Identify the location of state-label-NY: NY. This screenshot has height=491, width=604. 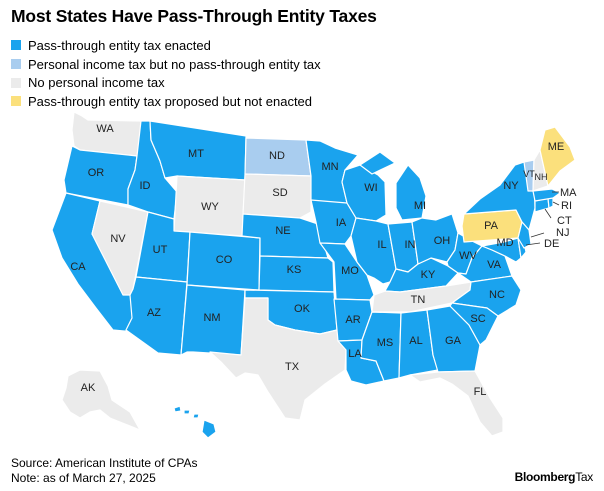
(511, 186).